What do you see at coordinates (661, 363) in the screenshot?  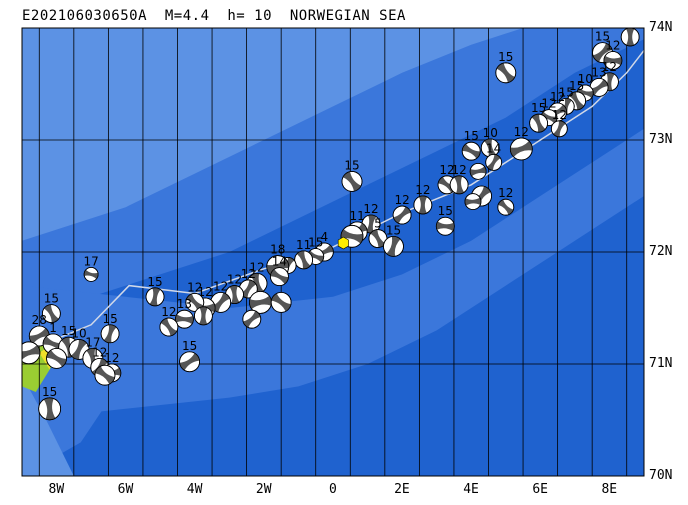 I see `latitude-label: 71N` at bounding box center [661, 363].